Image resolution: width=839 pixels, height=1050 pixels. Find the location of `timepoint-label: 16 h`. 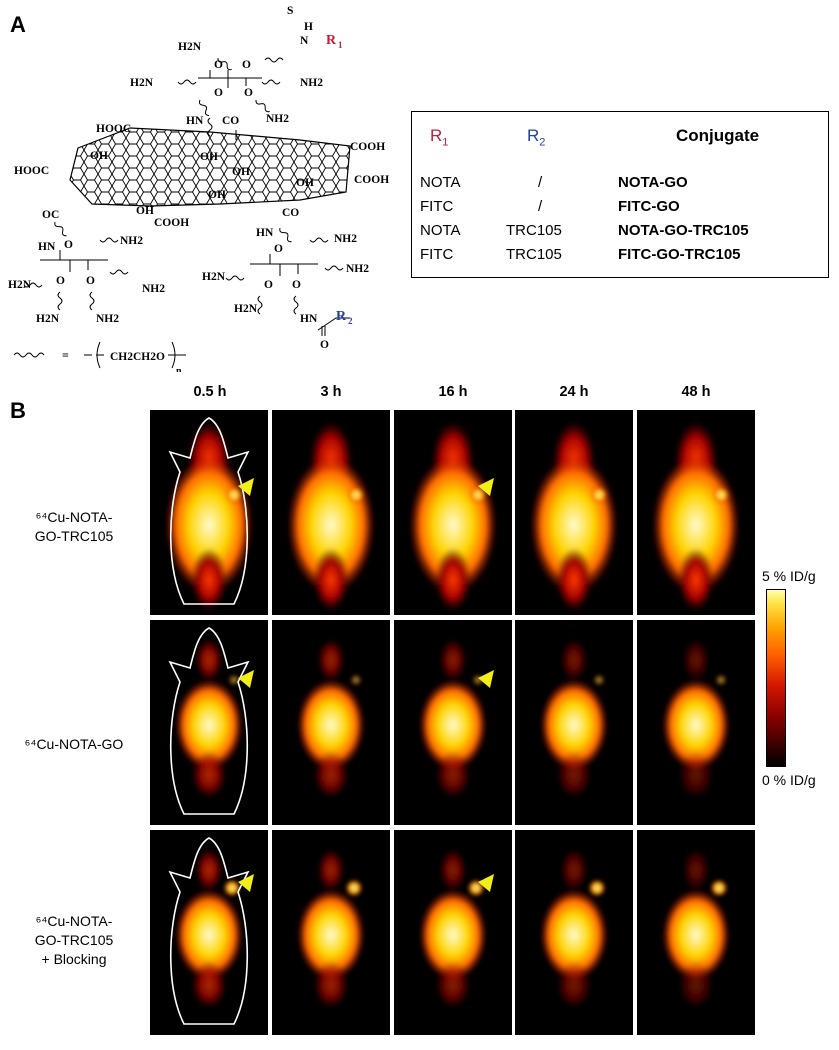

timepoint-label: 16 h is located at coordinates (453, 392).